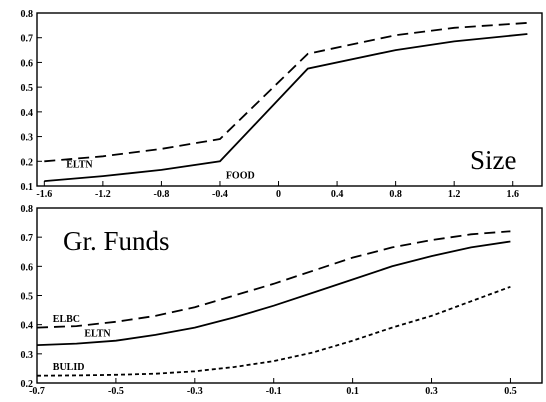 The height and width of the screenshot is (402, 546). What do you see at coordinates (27, 187) in the screenshot?
I see `y-tick-label: 0.1` at bounding box center [27, 187].